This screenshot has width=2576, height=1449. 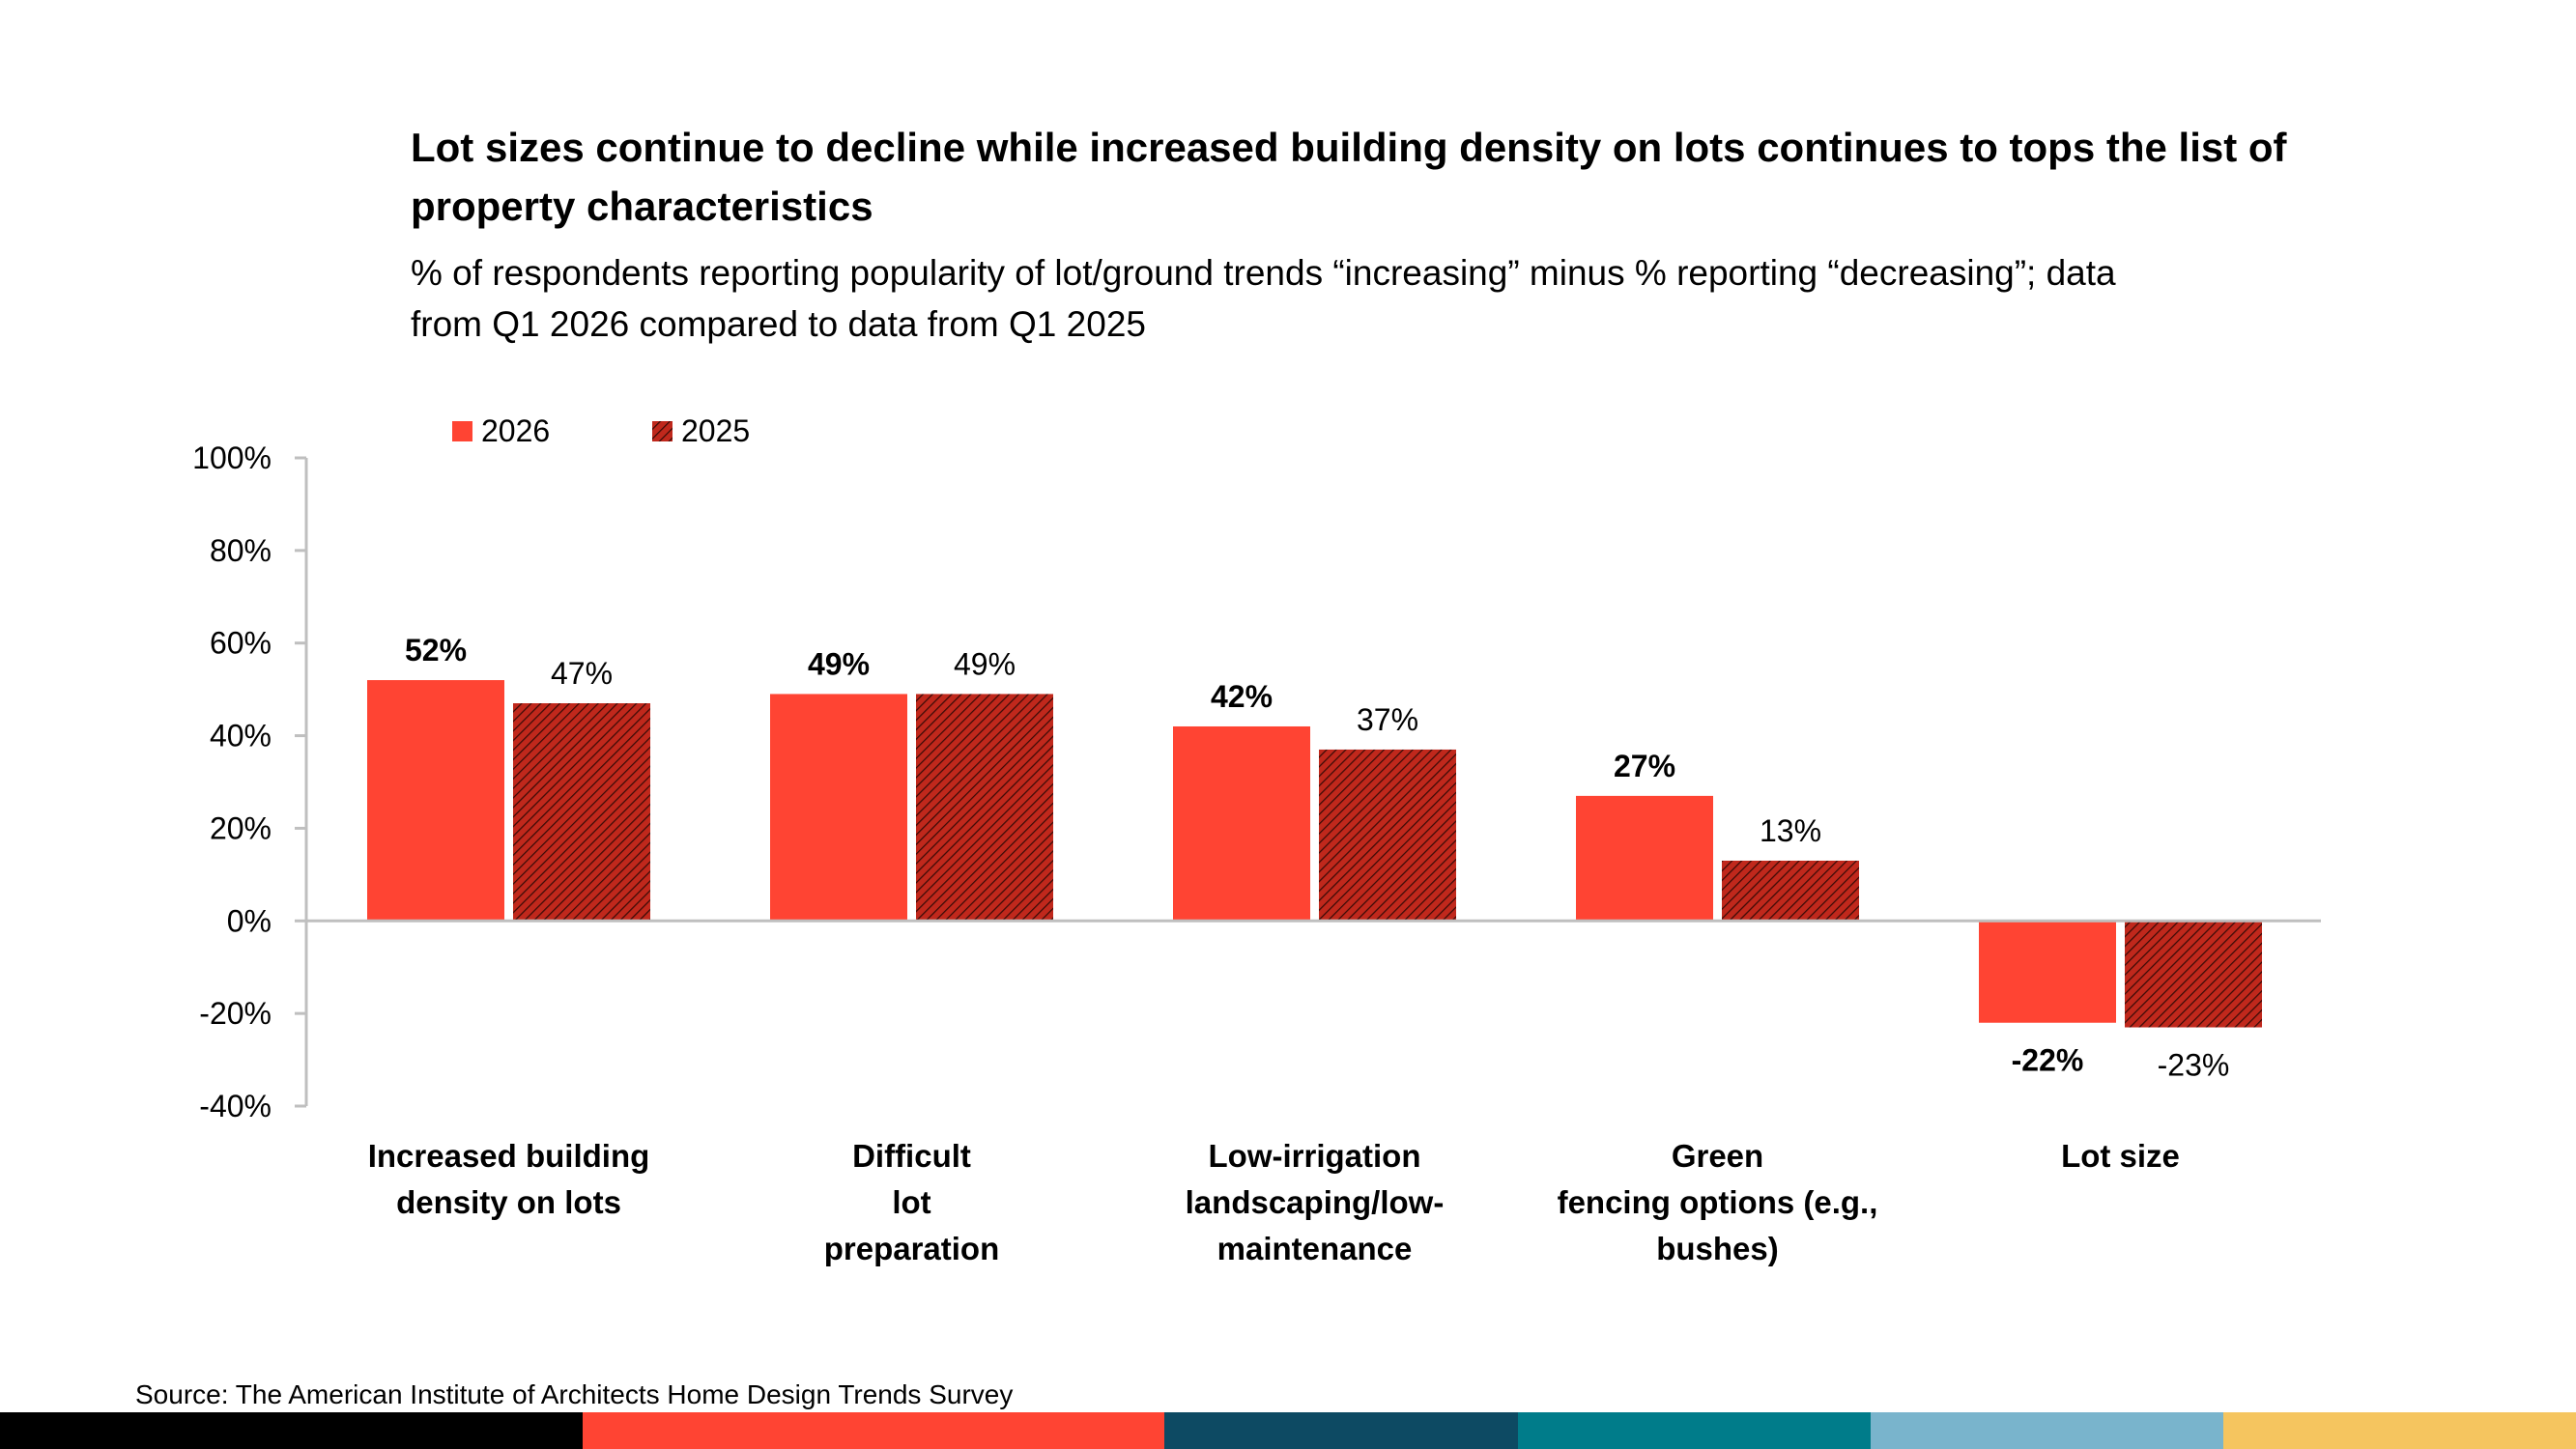 What do you see at coordinates (912, 1248) in the screenshot?
I see `category-label-line: preparation` at bounding box center [912, 1248].